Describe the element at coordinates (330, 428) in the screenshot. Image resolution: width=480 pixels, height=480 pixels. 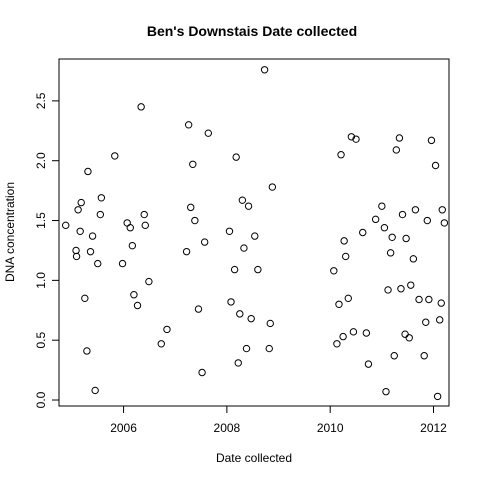
I see `x-tick-label: 2010` at that location.